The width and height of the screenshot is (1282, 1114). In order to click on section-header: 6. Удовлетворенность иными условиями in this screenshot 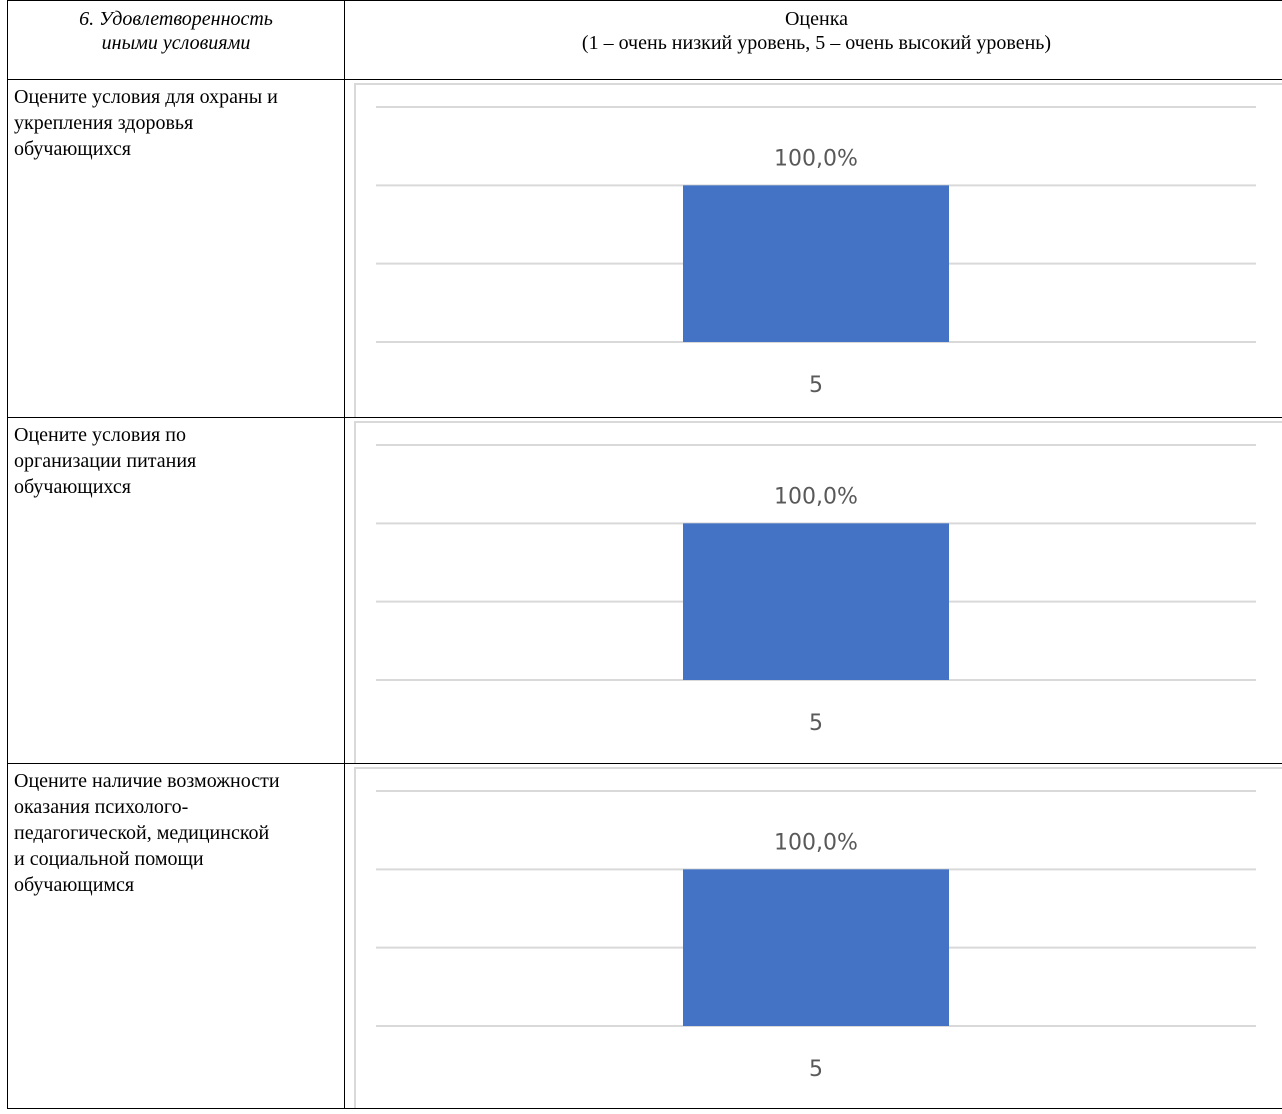, I will do `click(176, 40)`.